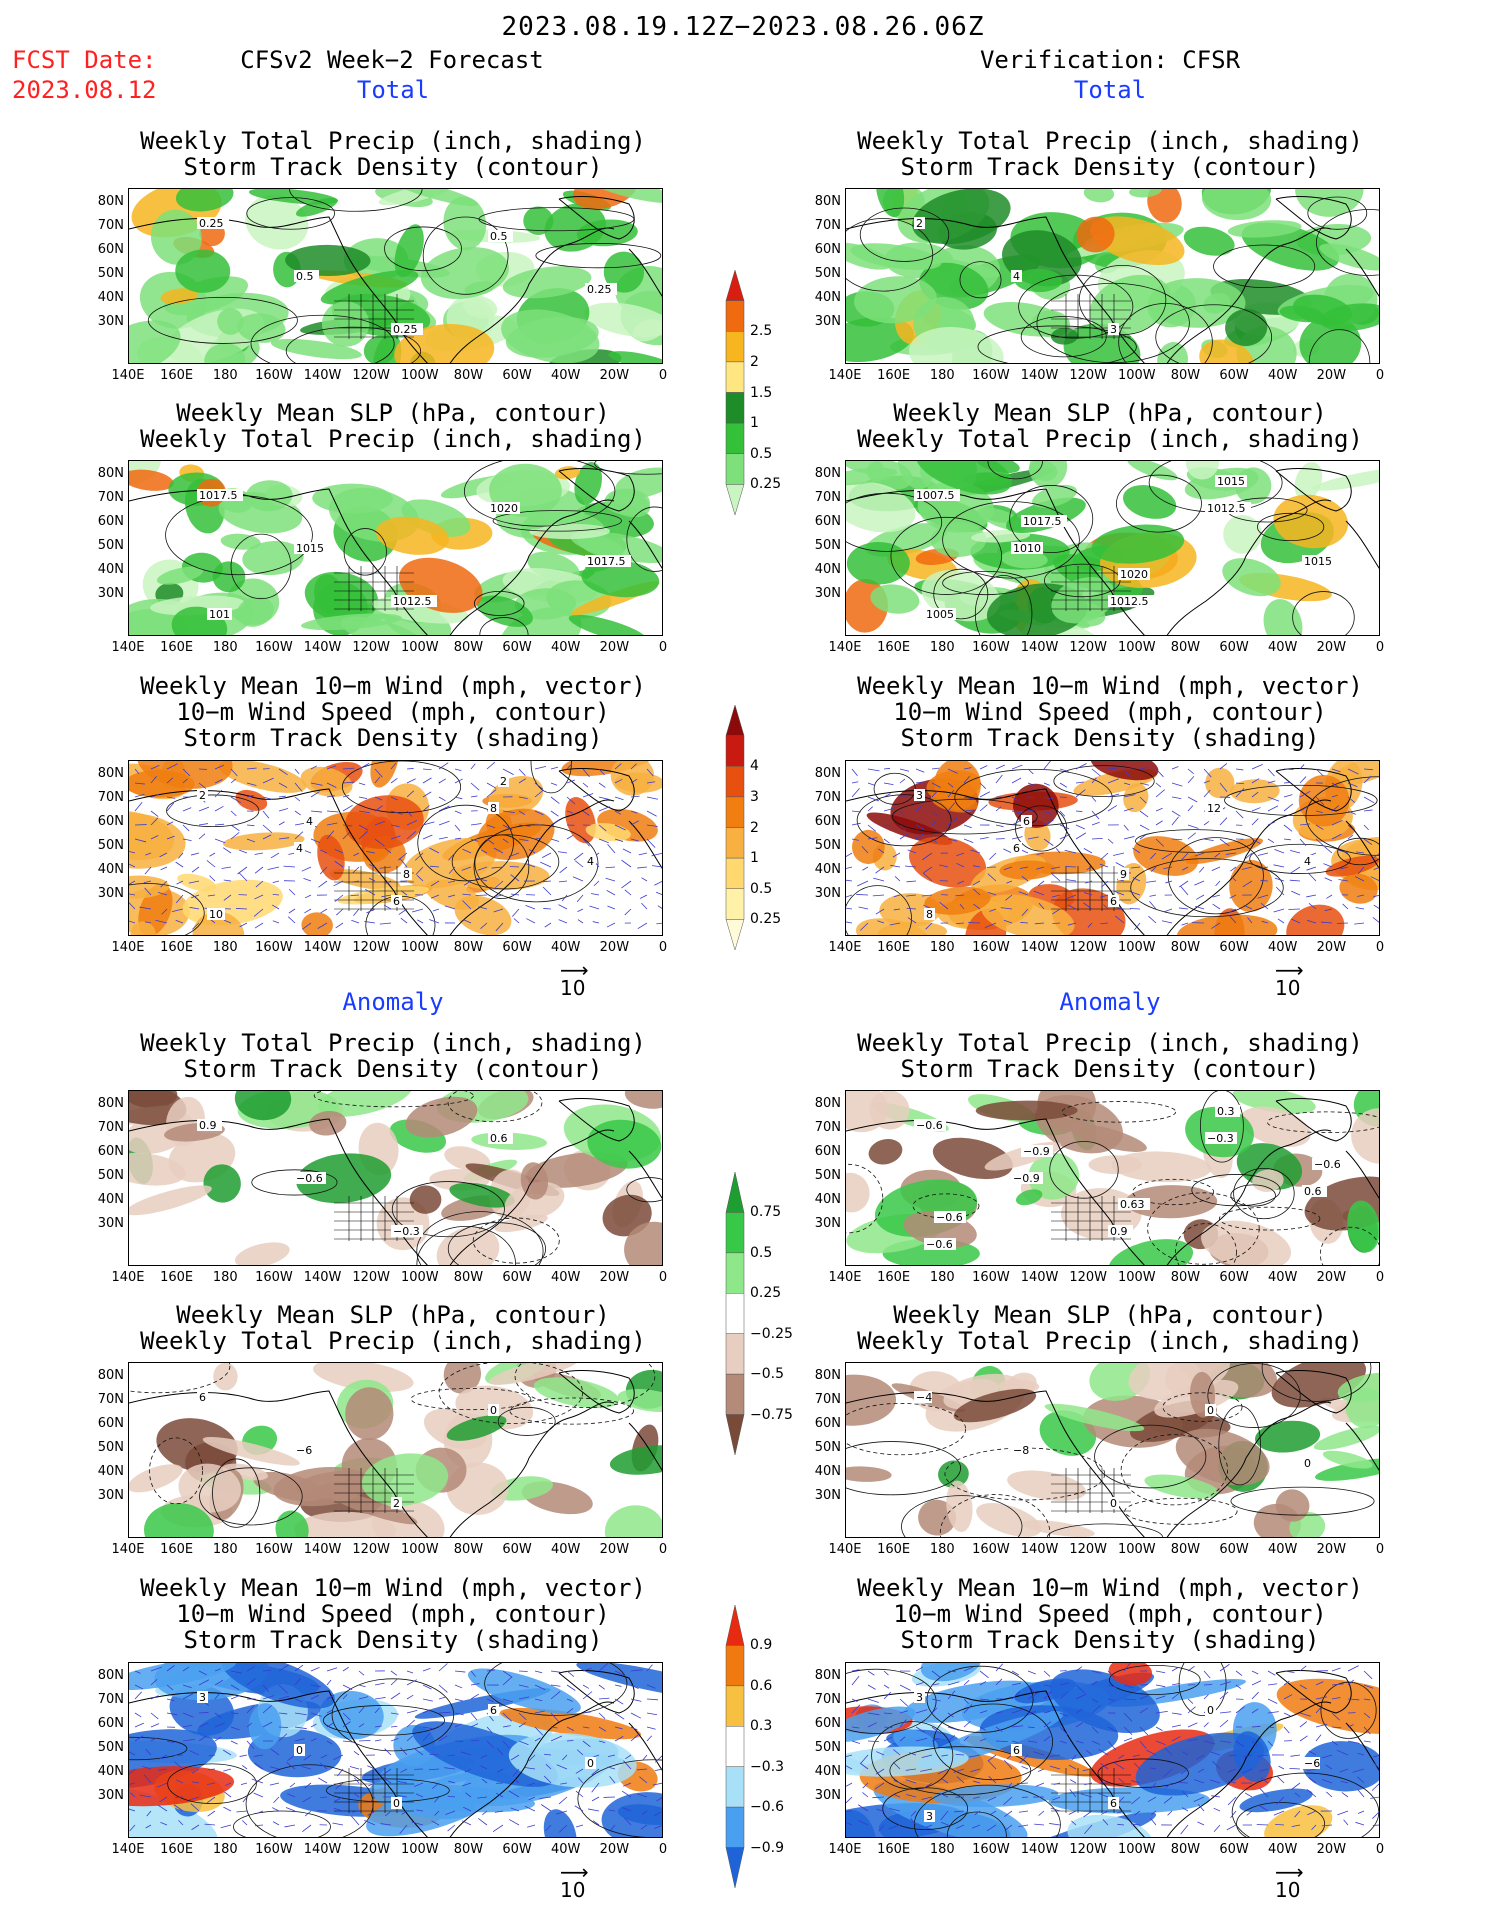  I want to click on vt-slp-lon-tick: 160E, so click(894, 647).